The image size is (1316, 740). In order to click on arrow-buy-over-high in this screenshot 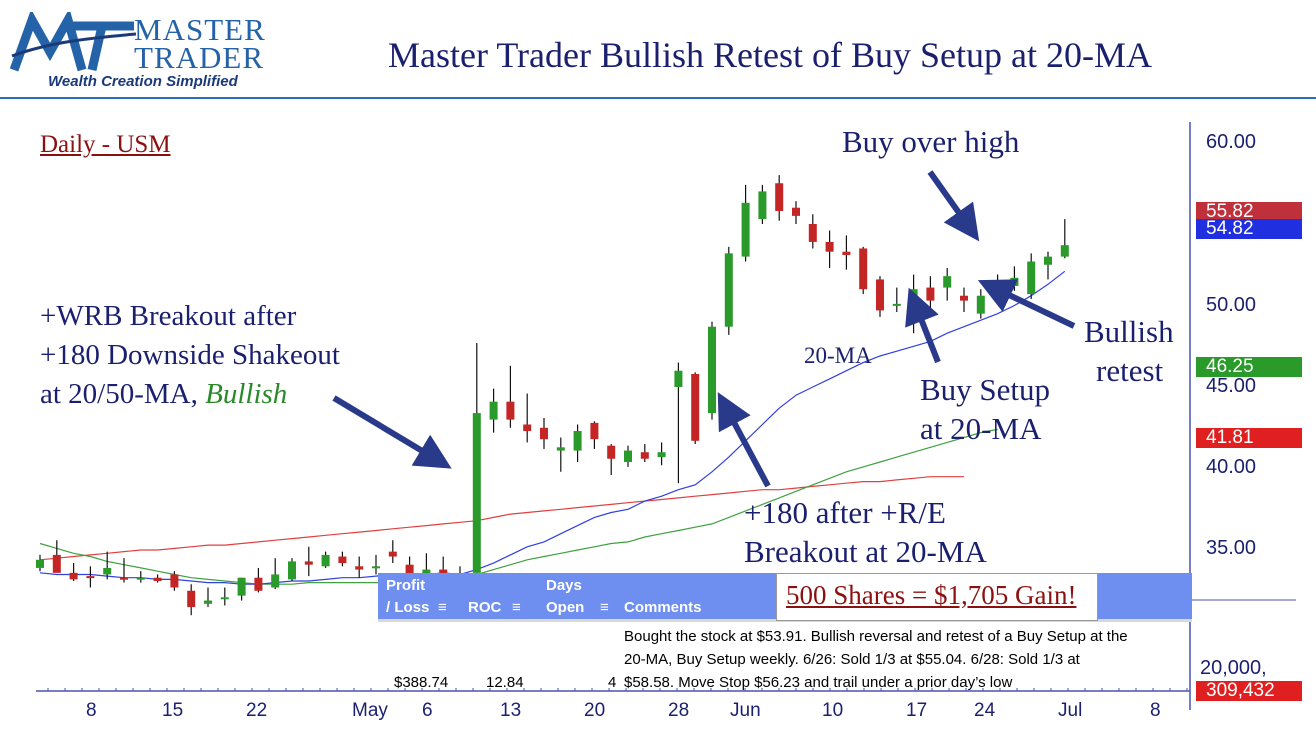, I will do `click(953, 206)`.